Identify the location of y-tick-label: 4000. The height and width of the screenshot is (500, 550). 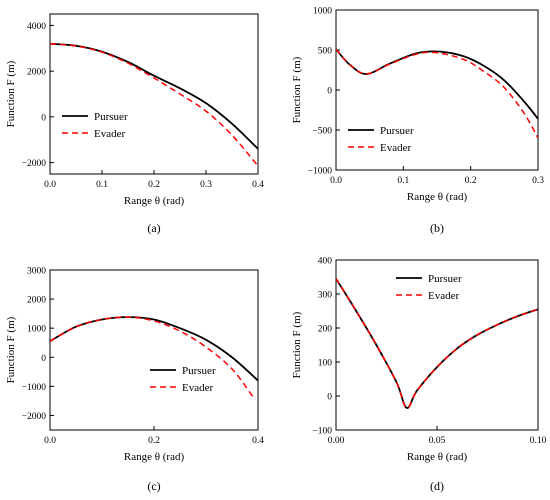
(36, 27).